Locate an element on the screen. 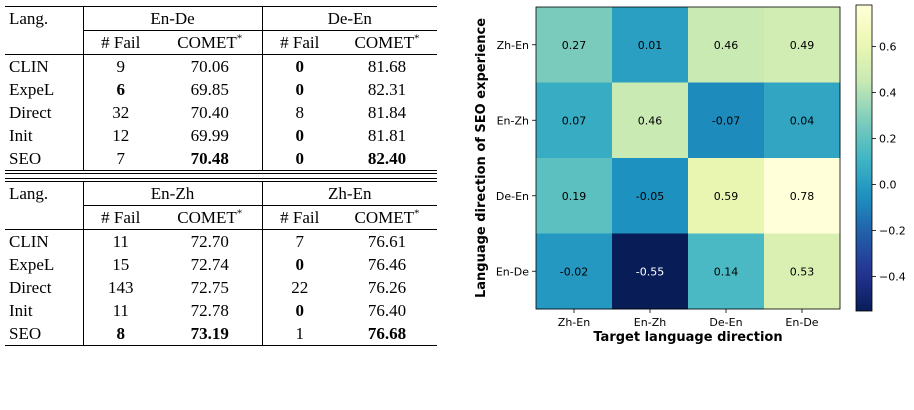 The height and width of the screenshot is (410, 914). y-axis-label: Language direction of SEO experience is located at coordinates (481, 158).